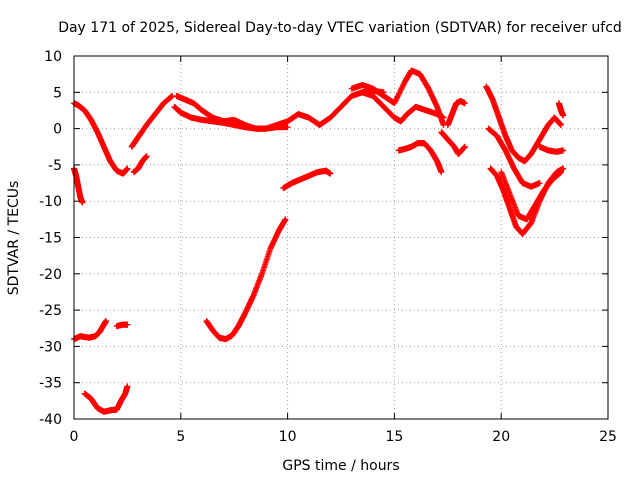 The width and height of the screenshot is (640, 480). I want to click on x-tick-label: 10, so click(288, 437).